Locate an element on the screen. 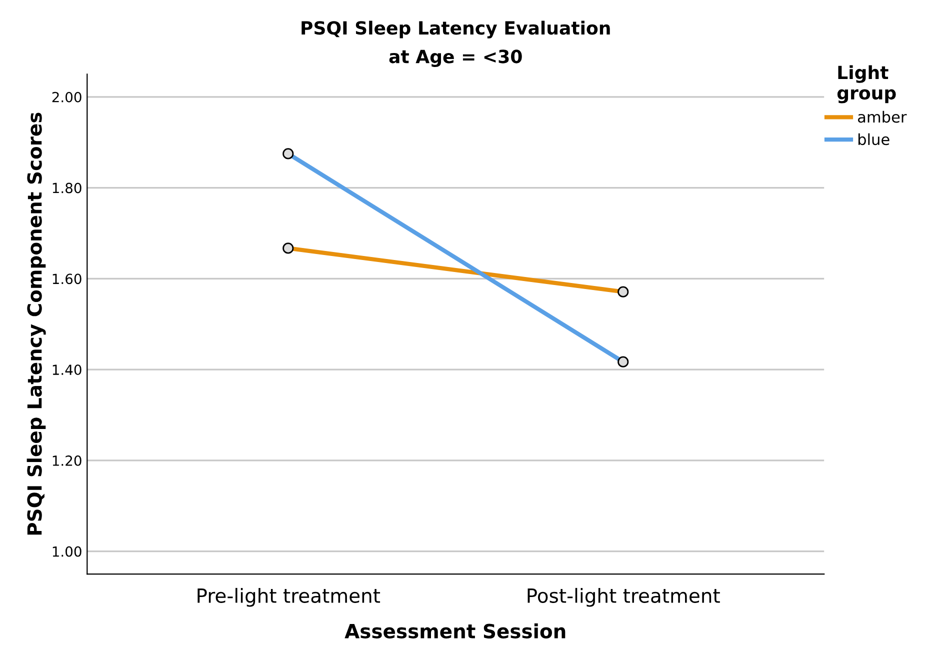  y-tick-label: 1.40 is located at coordinates (67, 370).